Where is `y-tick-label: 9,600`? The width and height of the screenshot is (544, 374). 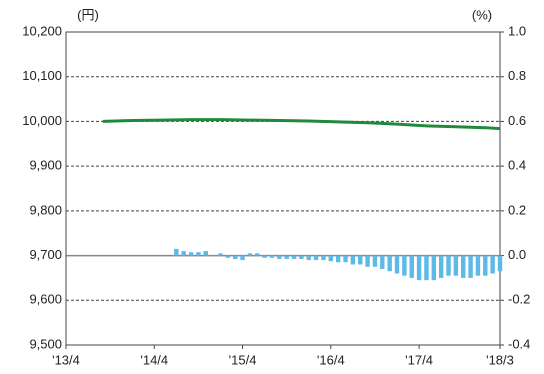 y-tick-label: 9,600 is located at coordinates (45, 299).